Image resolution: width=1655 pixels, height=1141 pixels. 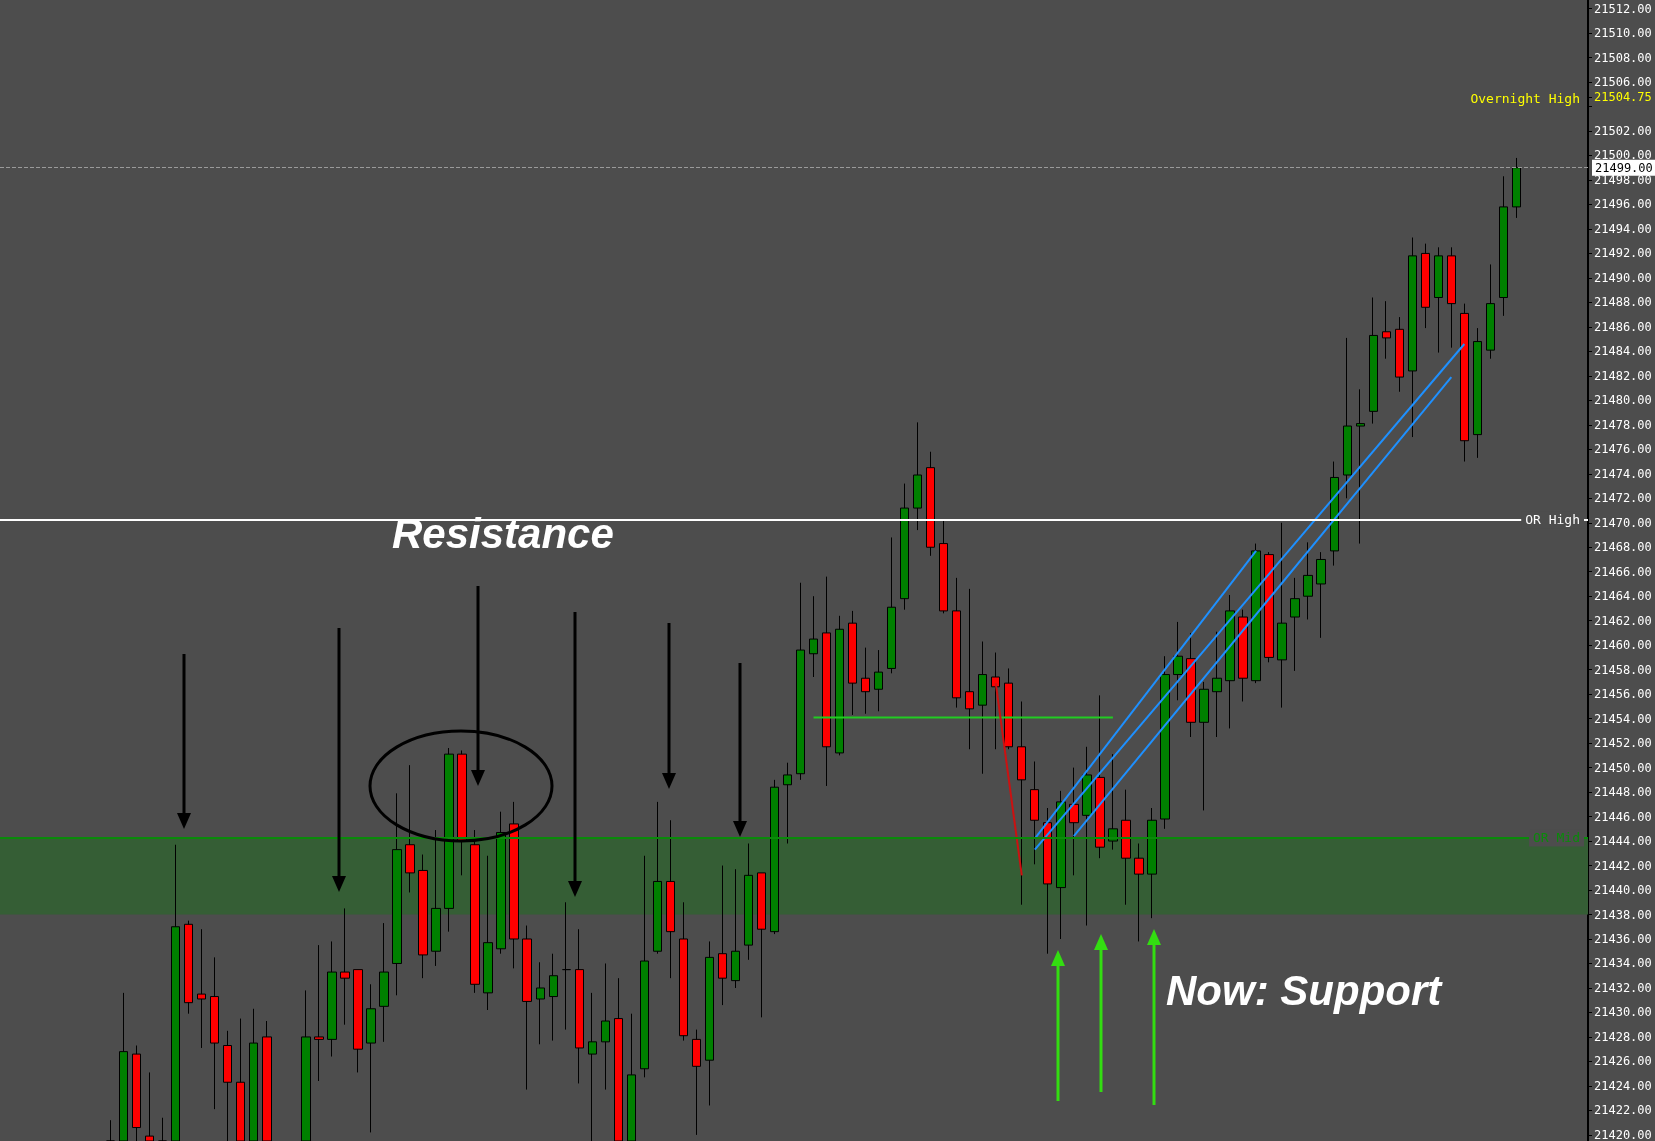 What do you see at coordinates (1623, 8) in the screenshot?
I see `y-tick-label: 21512.00` at bounding box center [1623, 8].